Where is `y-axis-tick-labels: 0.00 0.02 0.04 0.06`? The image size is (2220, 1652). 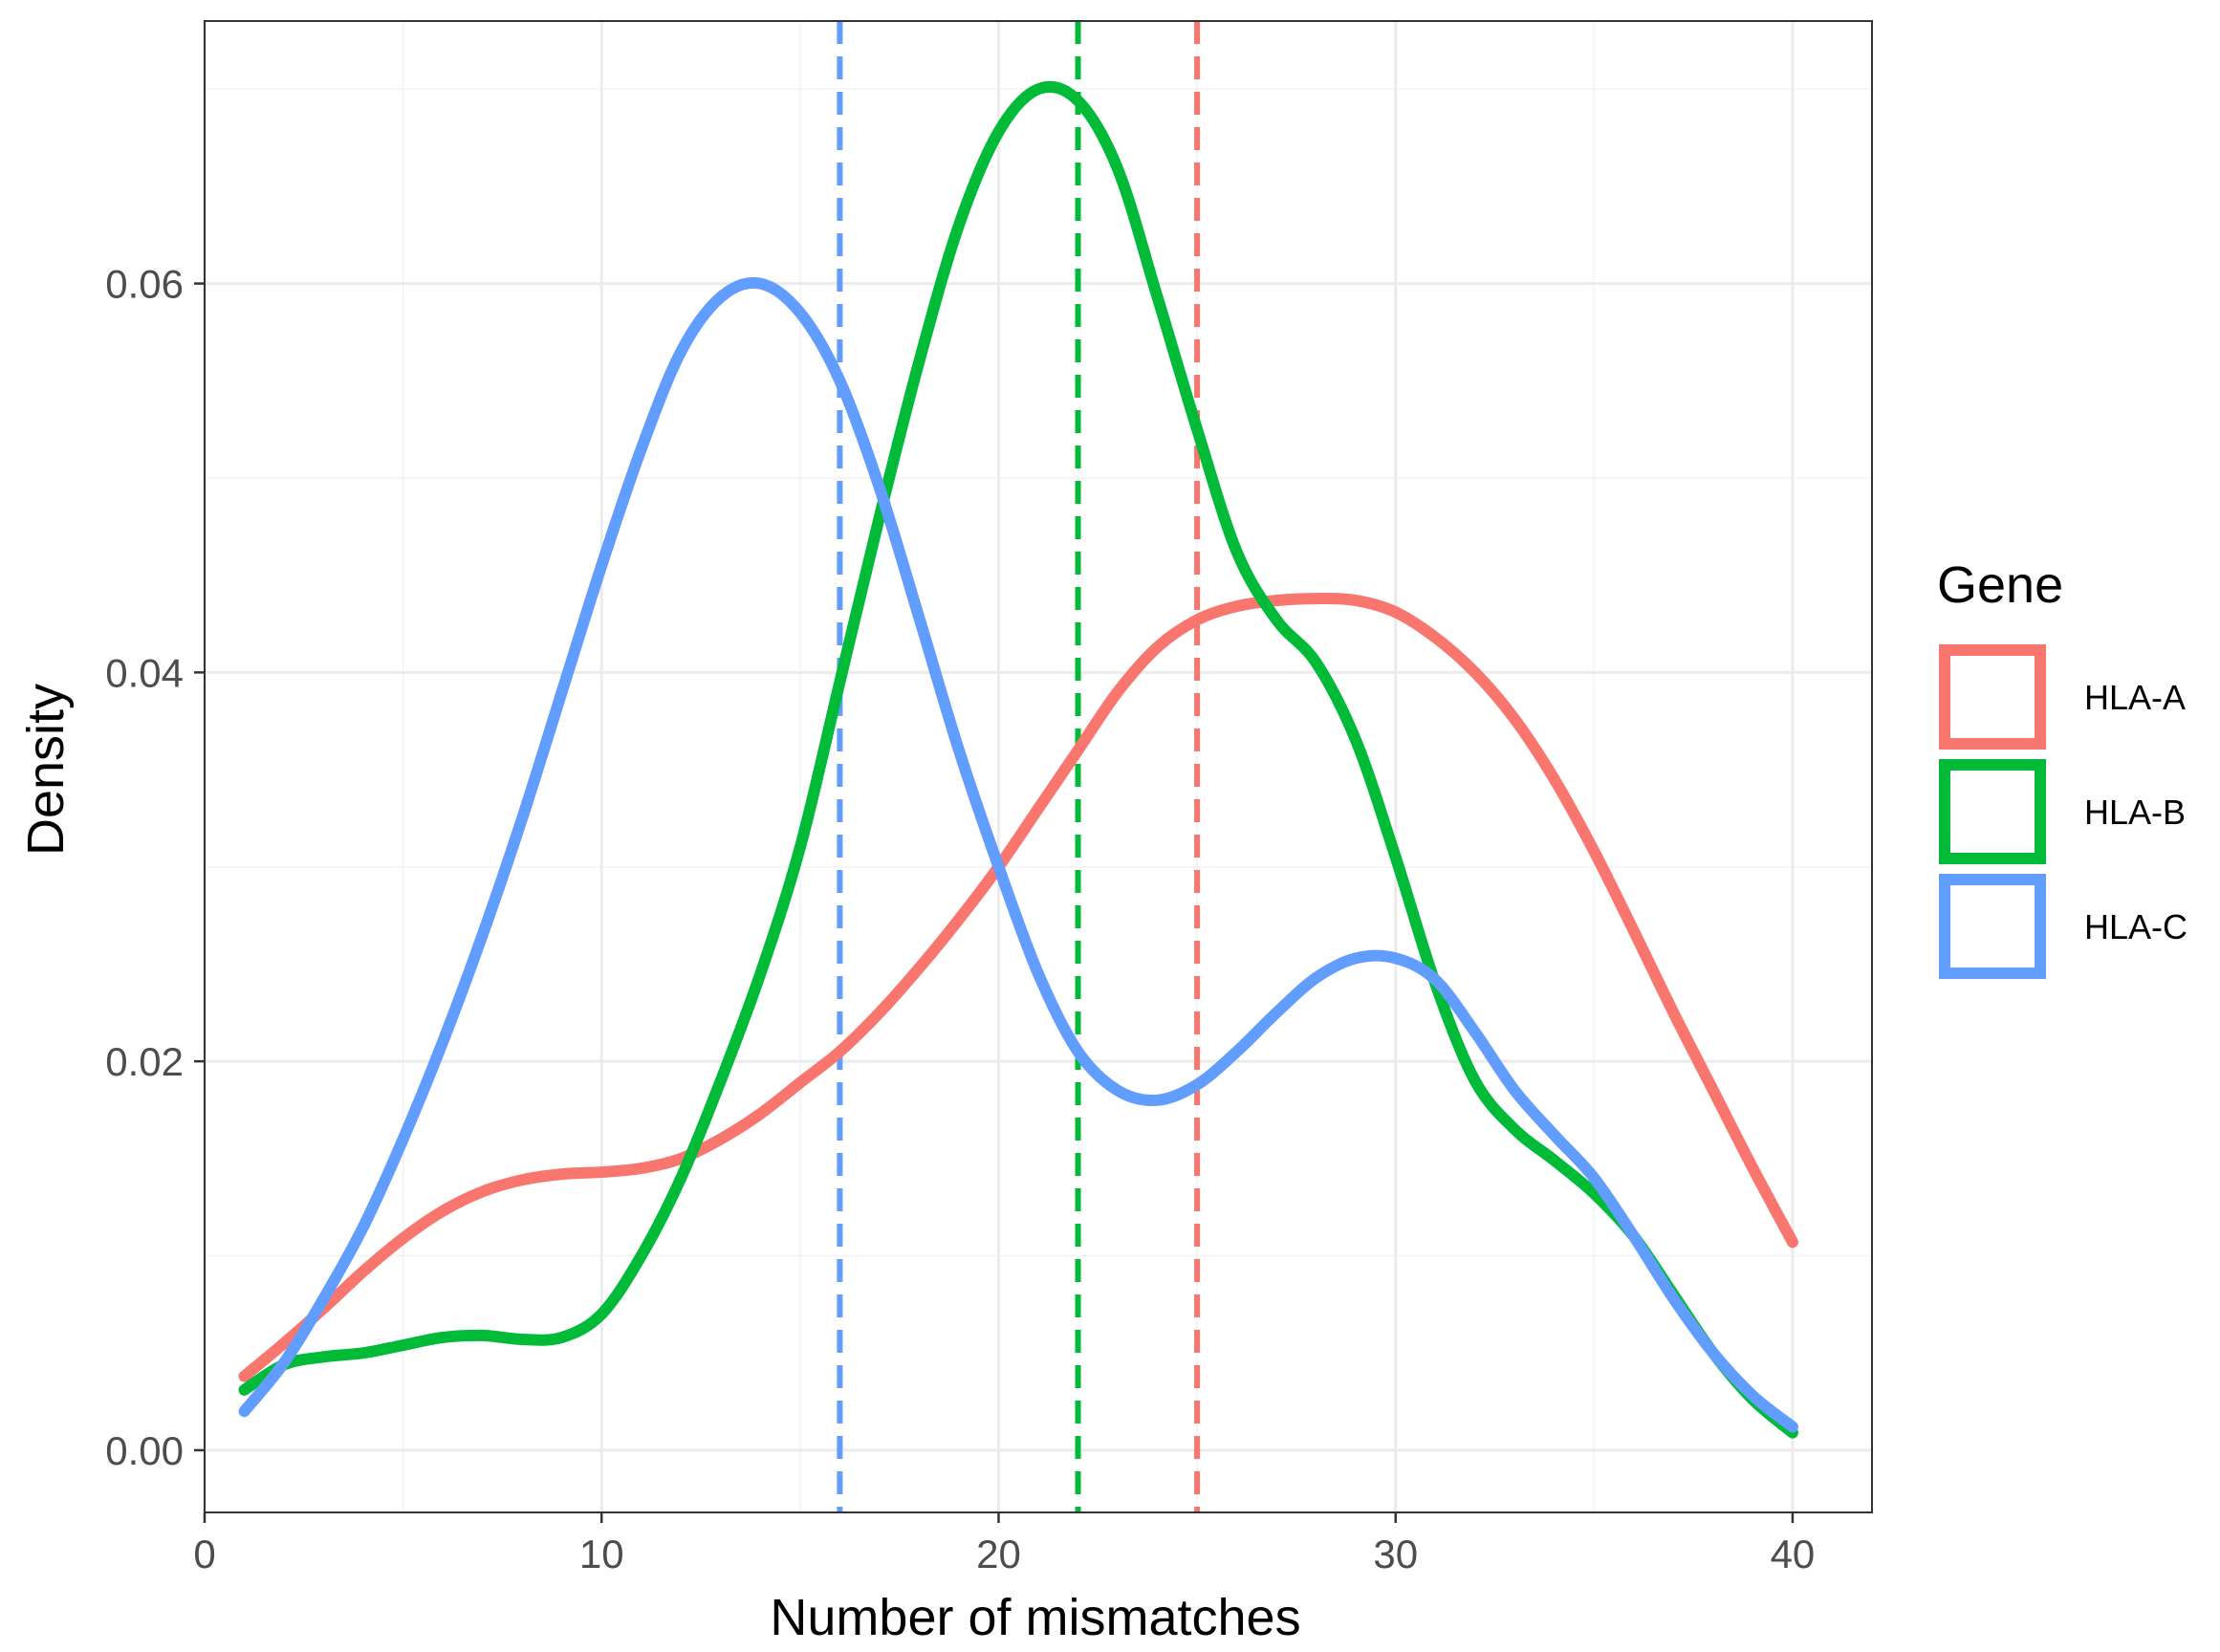 y-axis-tick-labels: 0.00 0.02 0.04 0.06 is located at coordinates (144, 867).